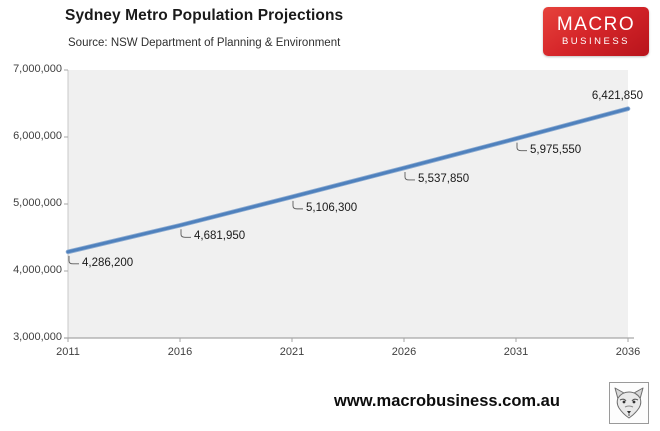 The image size is (660, 431). I want to click on data-label: 4,286,200, so click(108, 262).